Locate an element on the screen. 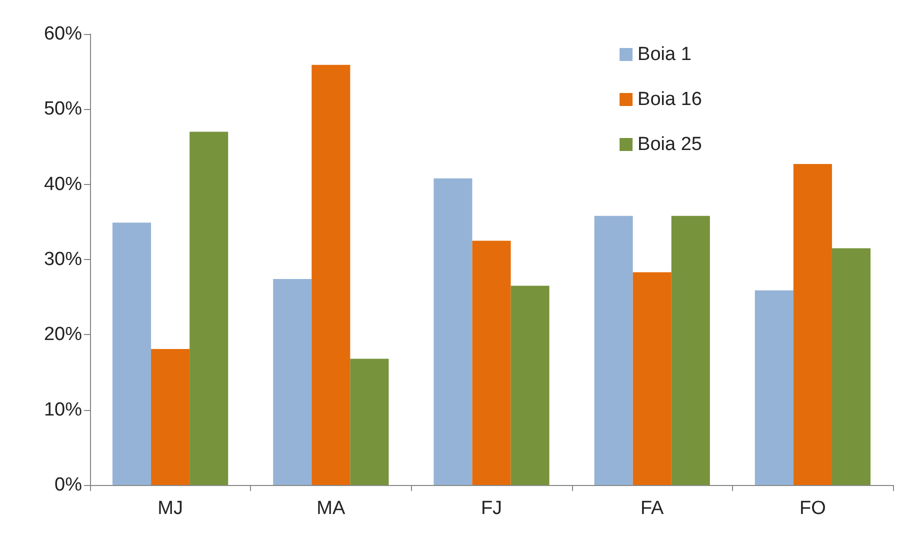 The width and height of the screenshot is (897, 543). y-tick-label: 60% is located at coordinates (63, 34).